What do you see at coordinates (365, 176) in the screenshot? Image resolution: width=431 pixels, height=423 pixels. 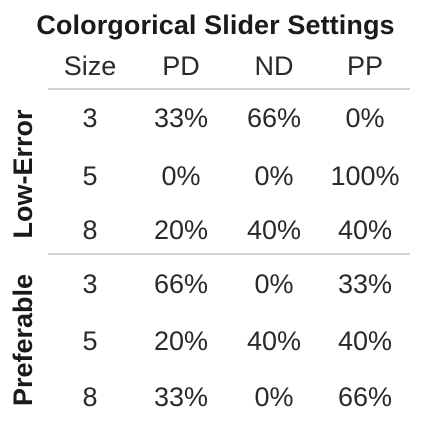 I see `table-cell: 100%` at bounding box center [365, 176].